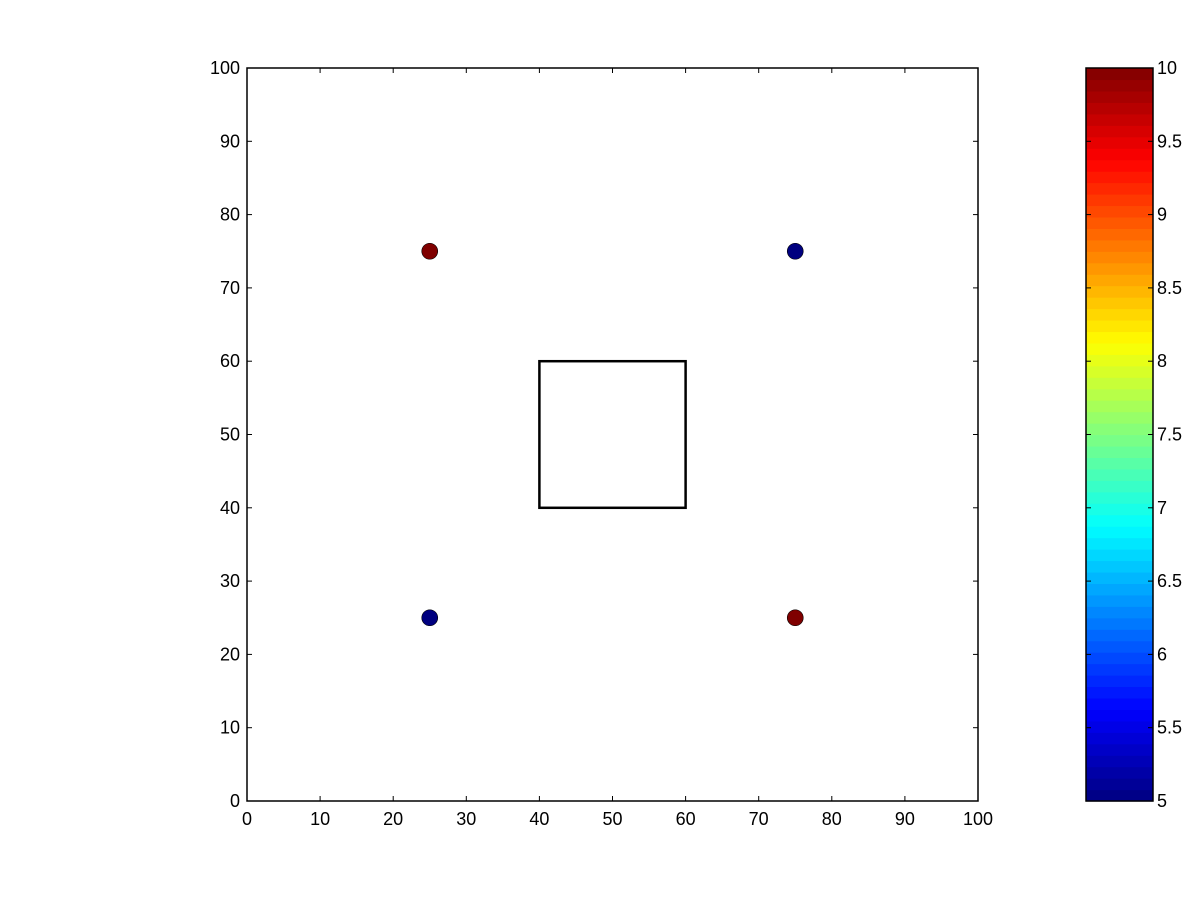 The image size is (1200, 900). What do you see at coordinates (759, 819) in the screenshot?
I see `x-tick-label: 70` at bounding box center [759, 819].